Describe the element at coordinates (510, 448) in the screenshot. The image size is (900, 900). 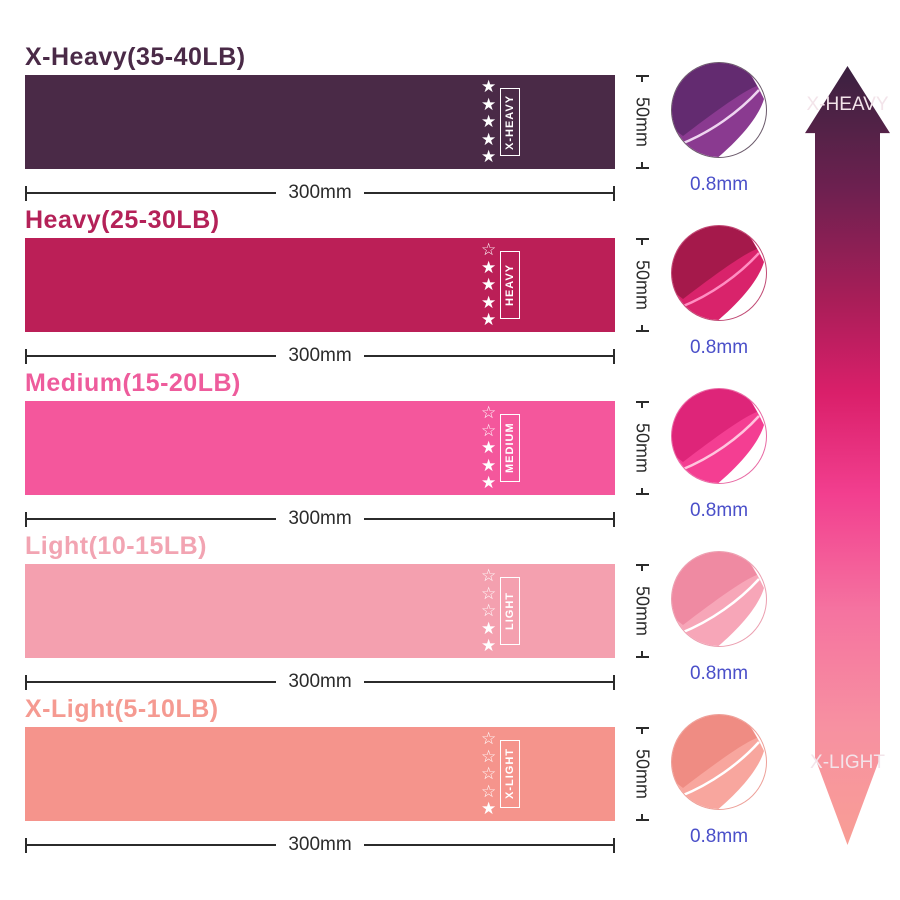
I see `band-label: MEDIUM` at that location.